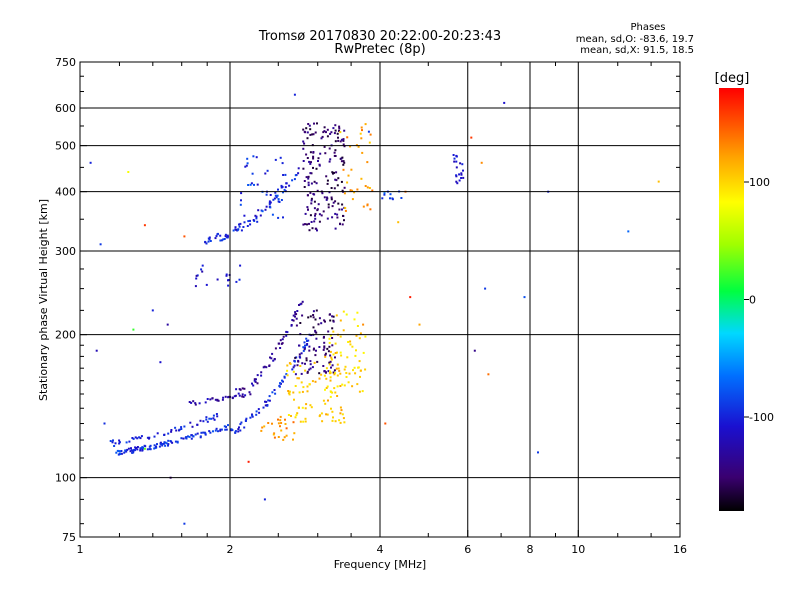 This screenshot has width=800, height=600. Describe the element at coordinates (530, 549) in the screenshot. I see `x-tick-label: 8` at that location.